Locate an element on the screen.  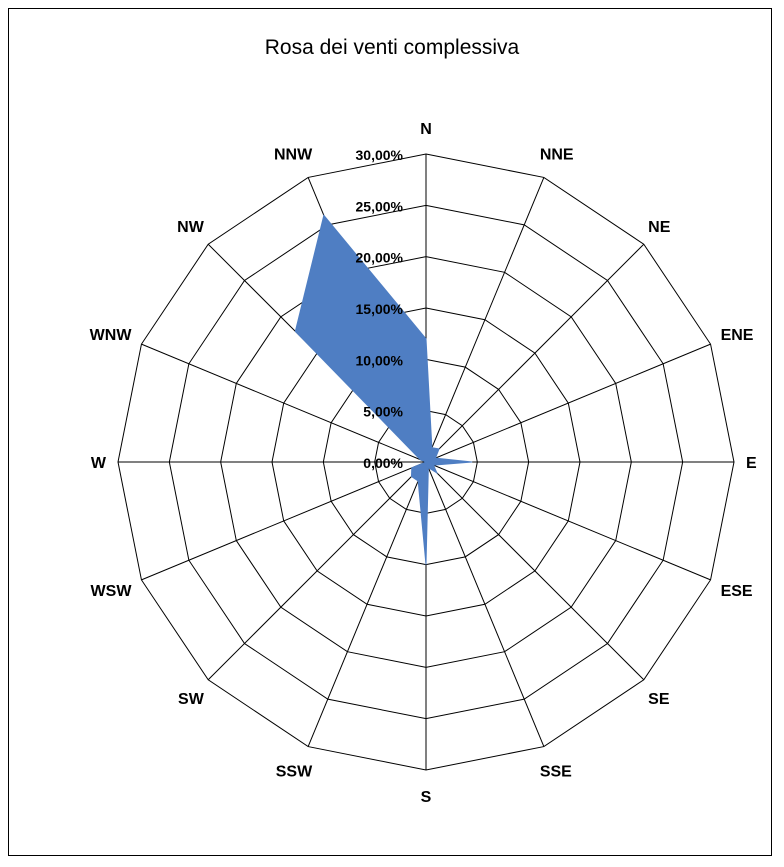
axis-label-nne: NNE is located at coordinates (557, 154).